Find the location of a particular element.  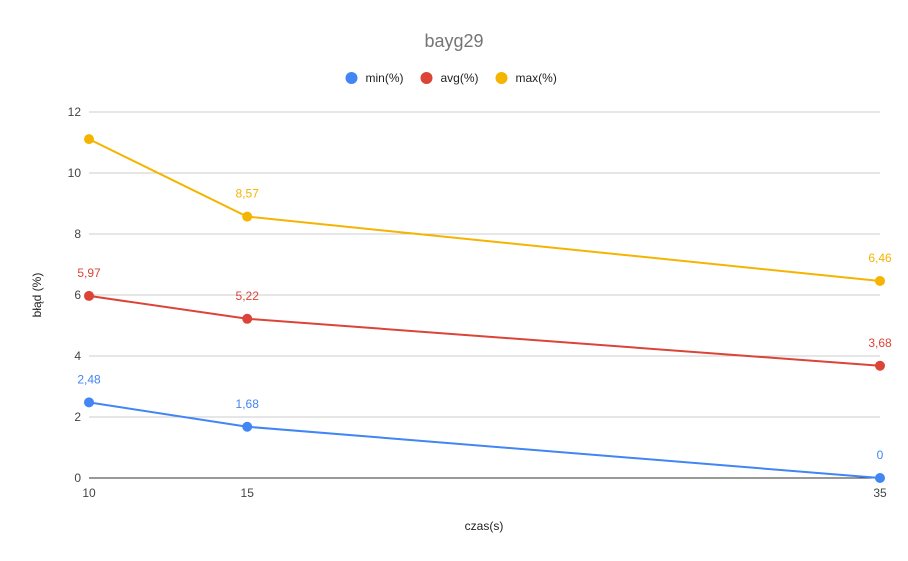

y-tick-label: 6 is located at coordinates (77, 295).